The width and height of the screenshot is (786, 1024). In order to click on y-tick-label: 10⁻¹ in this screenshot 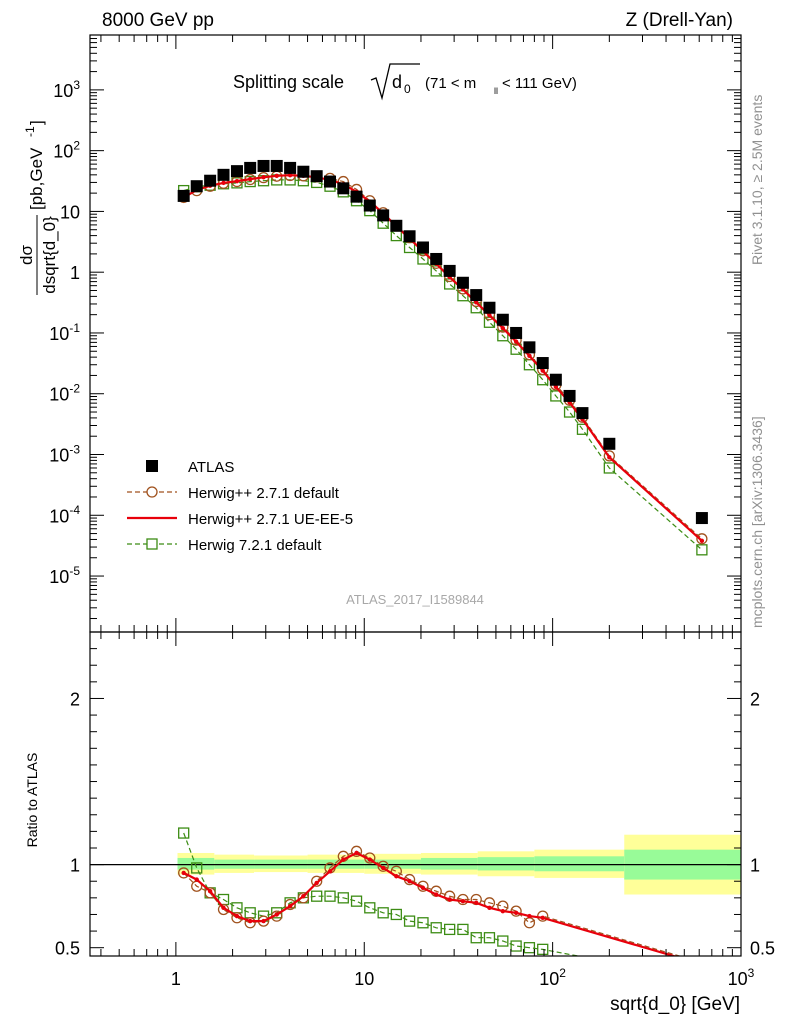, I will do `click(64, 332)`.